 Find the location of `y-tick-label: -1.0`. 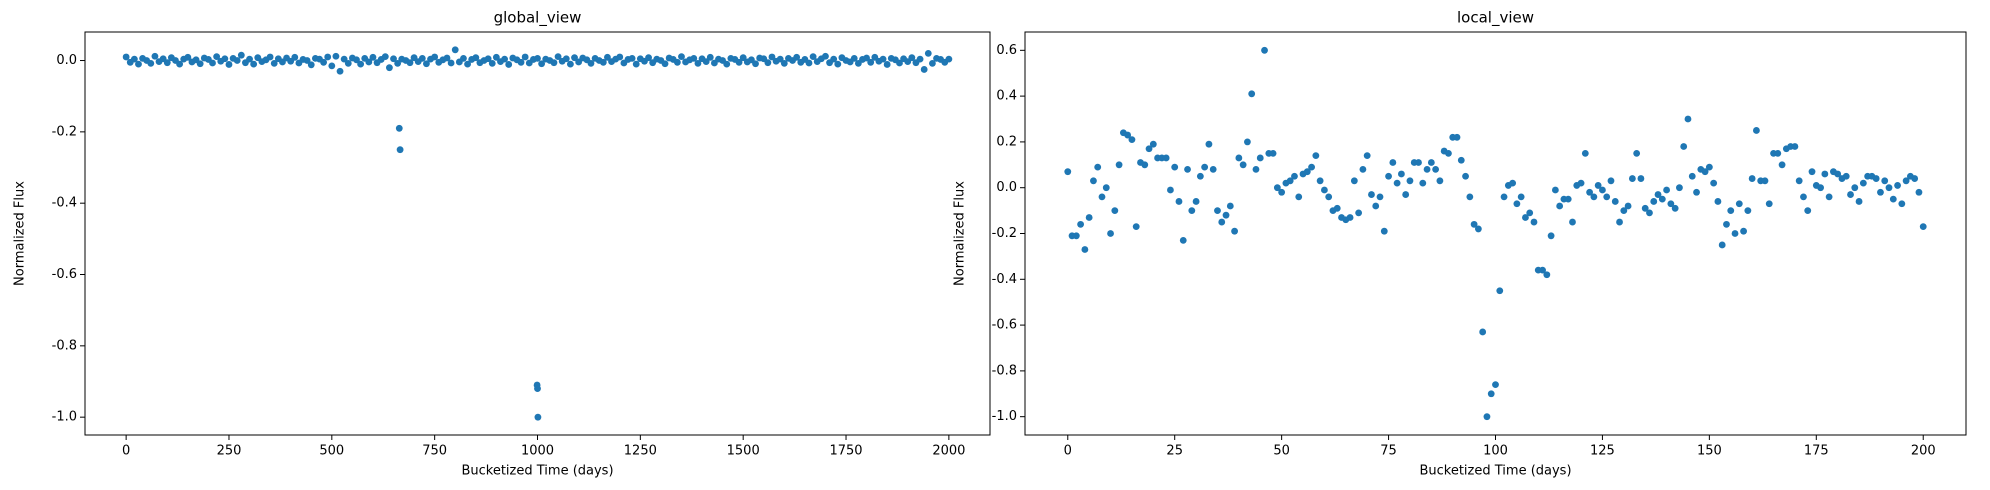

y-tick-label: -1.0 is located at coordinates (1004, 416).